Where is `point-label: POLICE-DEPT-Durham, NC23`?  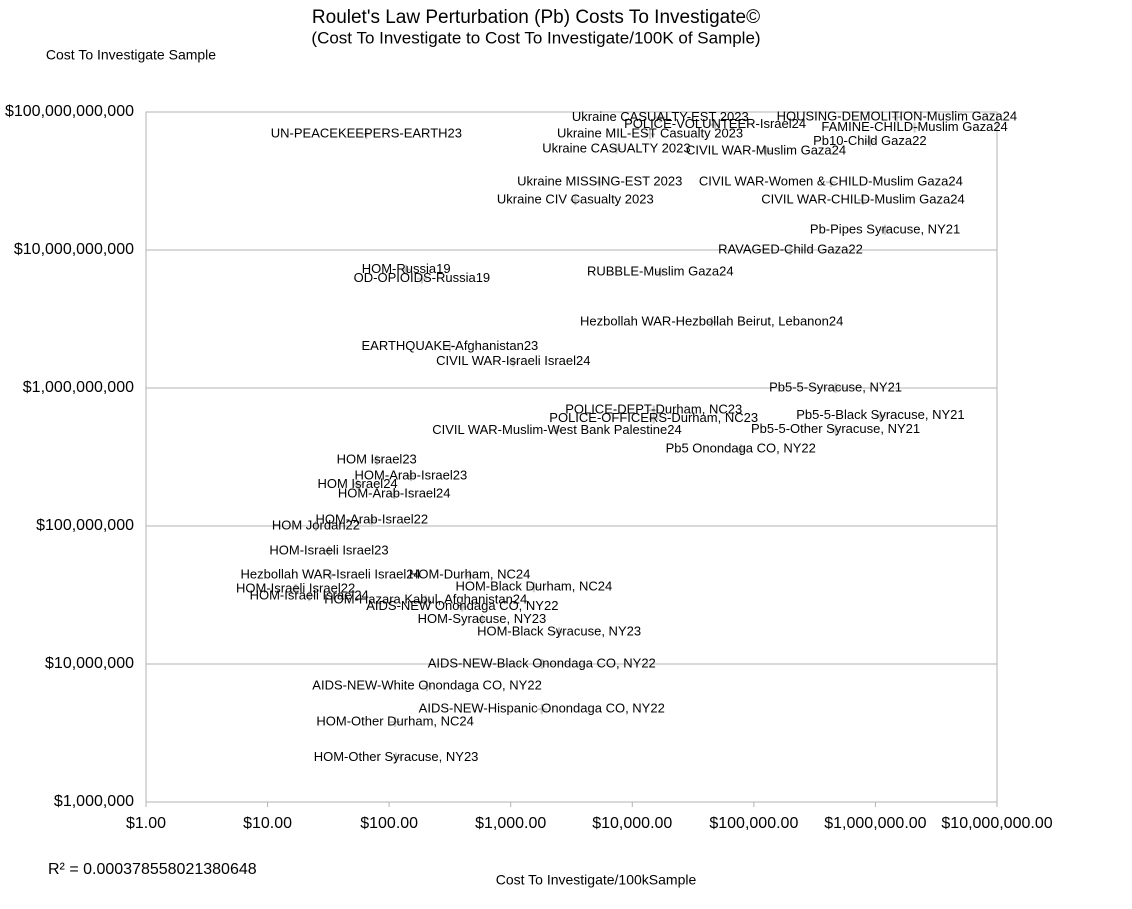
point-label: POLICE-DEPT-Durham, NC23 is located at coordinates (653, 409).